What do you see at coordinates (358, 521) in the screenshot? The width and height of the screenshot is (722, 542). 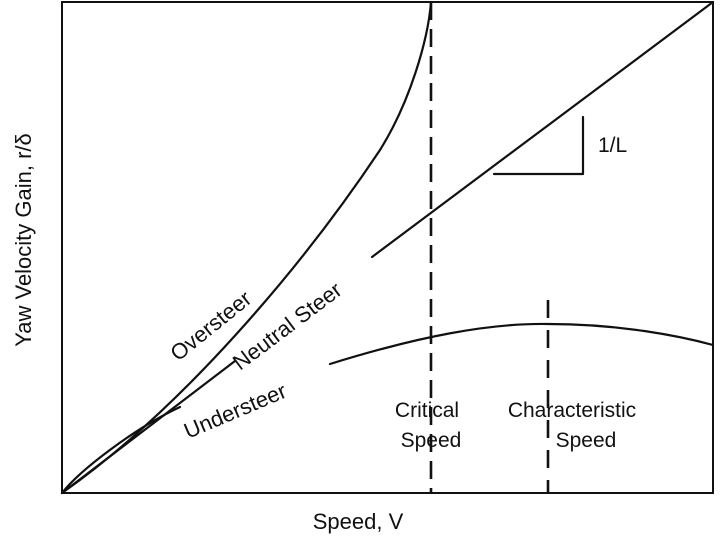 I see `x-axis-title: Speed, V` at bounding box center [358, 521].